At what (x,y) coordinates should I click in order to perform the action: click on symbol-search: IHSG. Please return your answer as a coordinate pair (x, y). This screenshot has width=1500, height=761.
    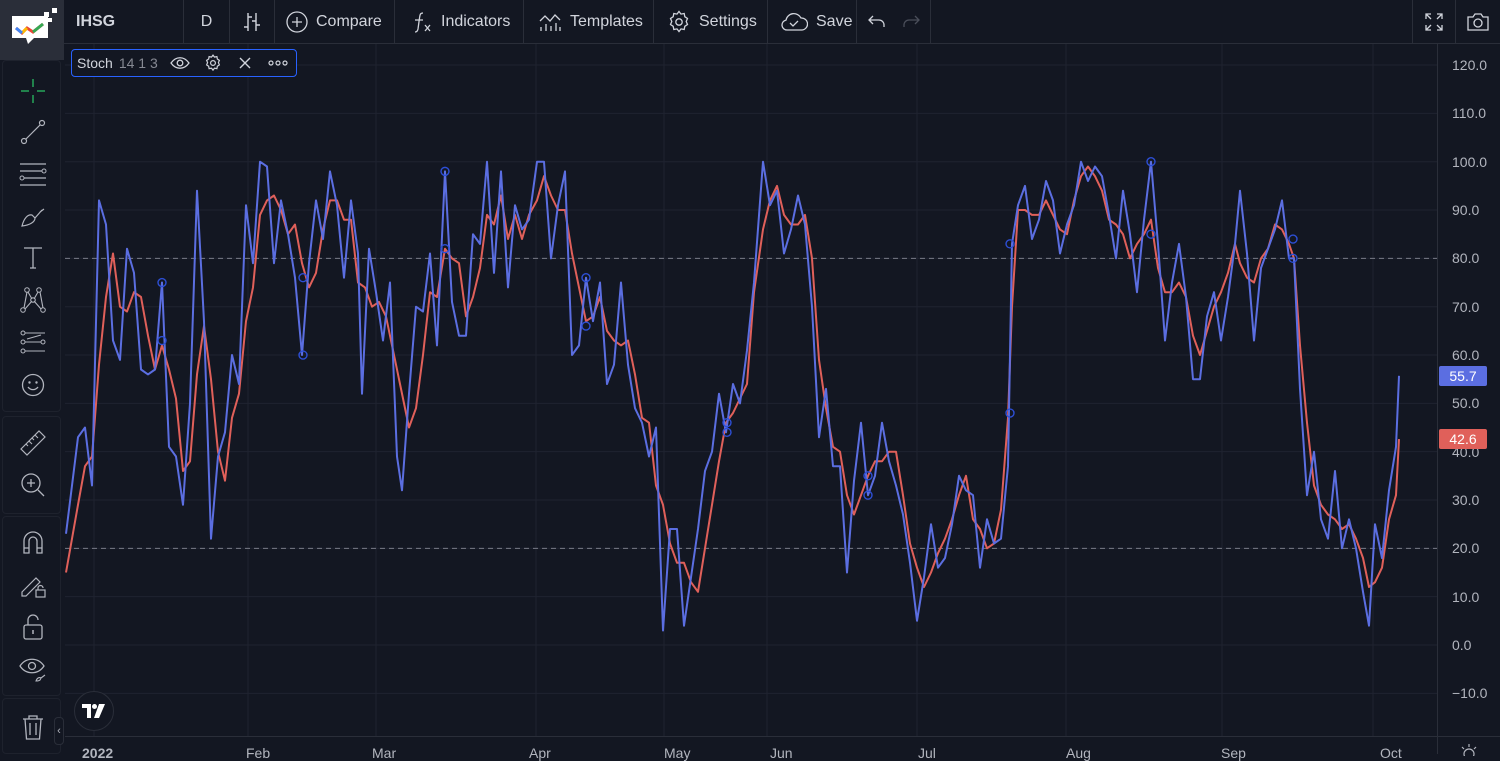
    Looking at the image, I should click on (124, 21).